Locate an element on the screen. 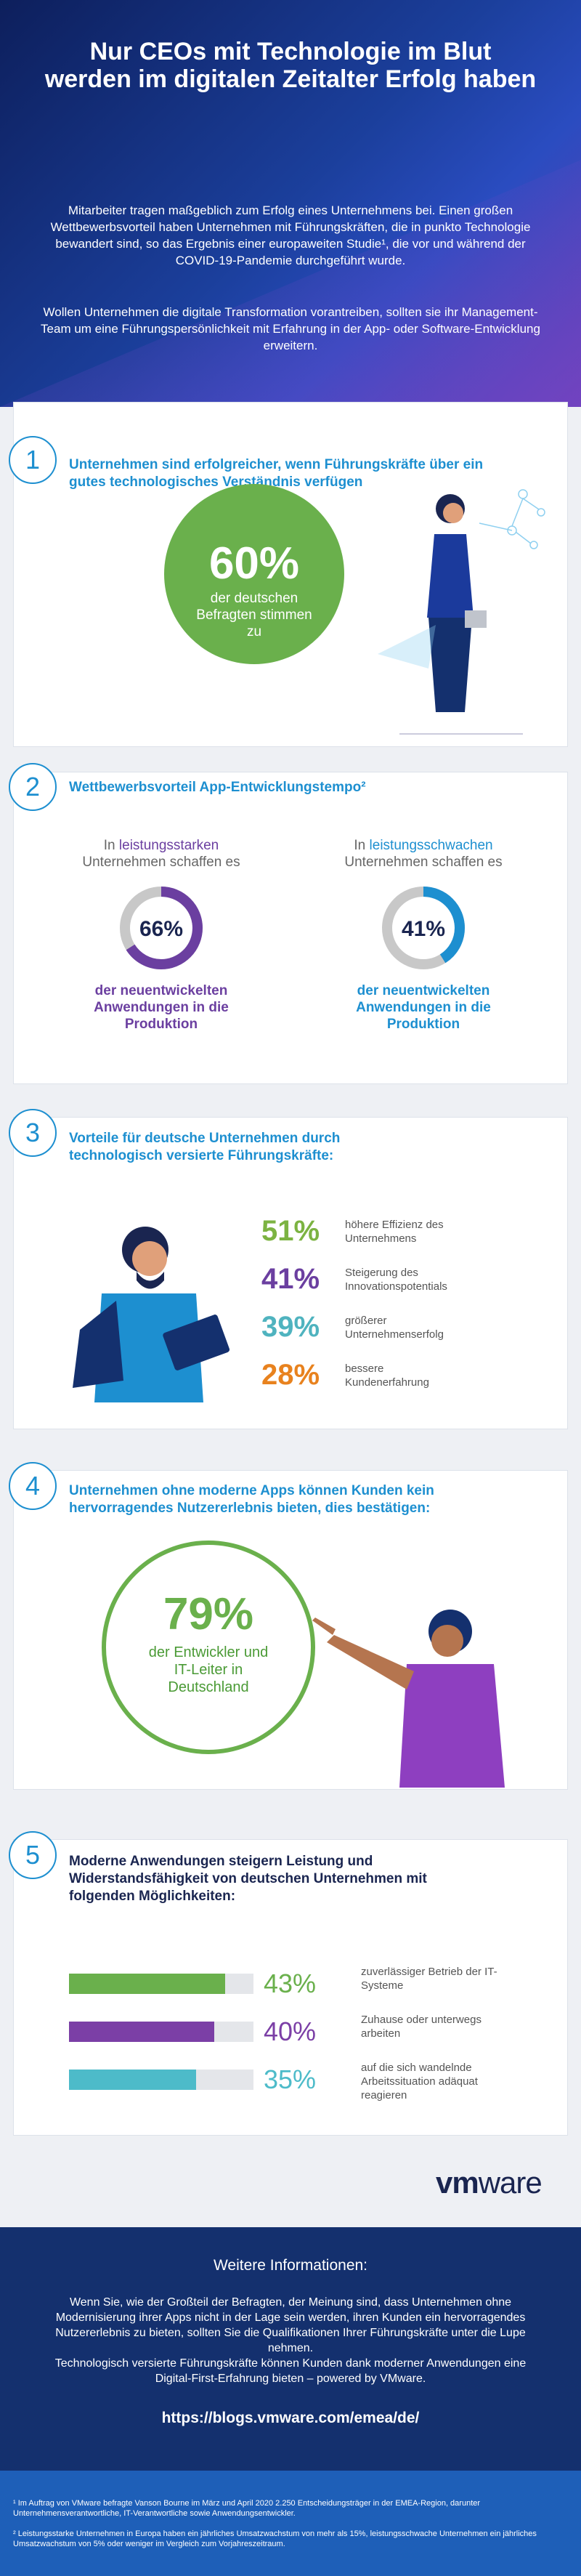  donut-label: 41% is located at coordinates (423, 929).